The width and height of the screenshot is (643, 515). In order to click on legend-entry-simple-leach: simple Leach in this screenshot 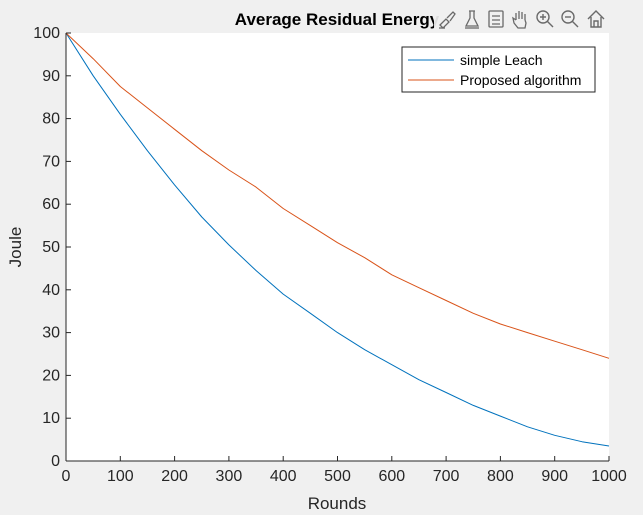, I will do `click(501, 60)`.